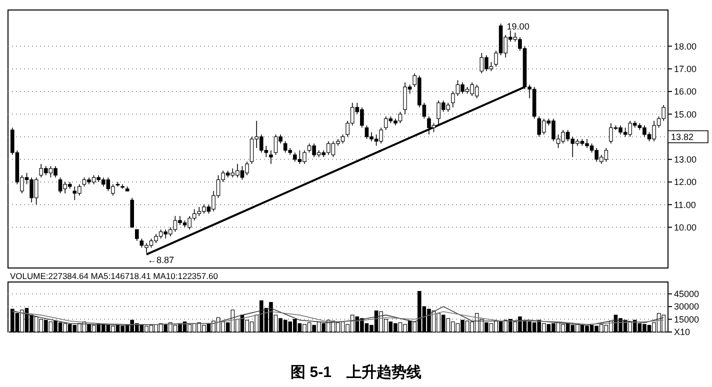  What do you see at coordinates (685, 46) in the screenshot?
I see `y-tick-label: 18.00` at bounding box center [685, 46].